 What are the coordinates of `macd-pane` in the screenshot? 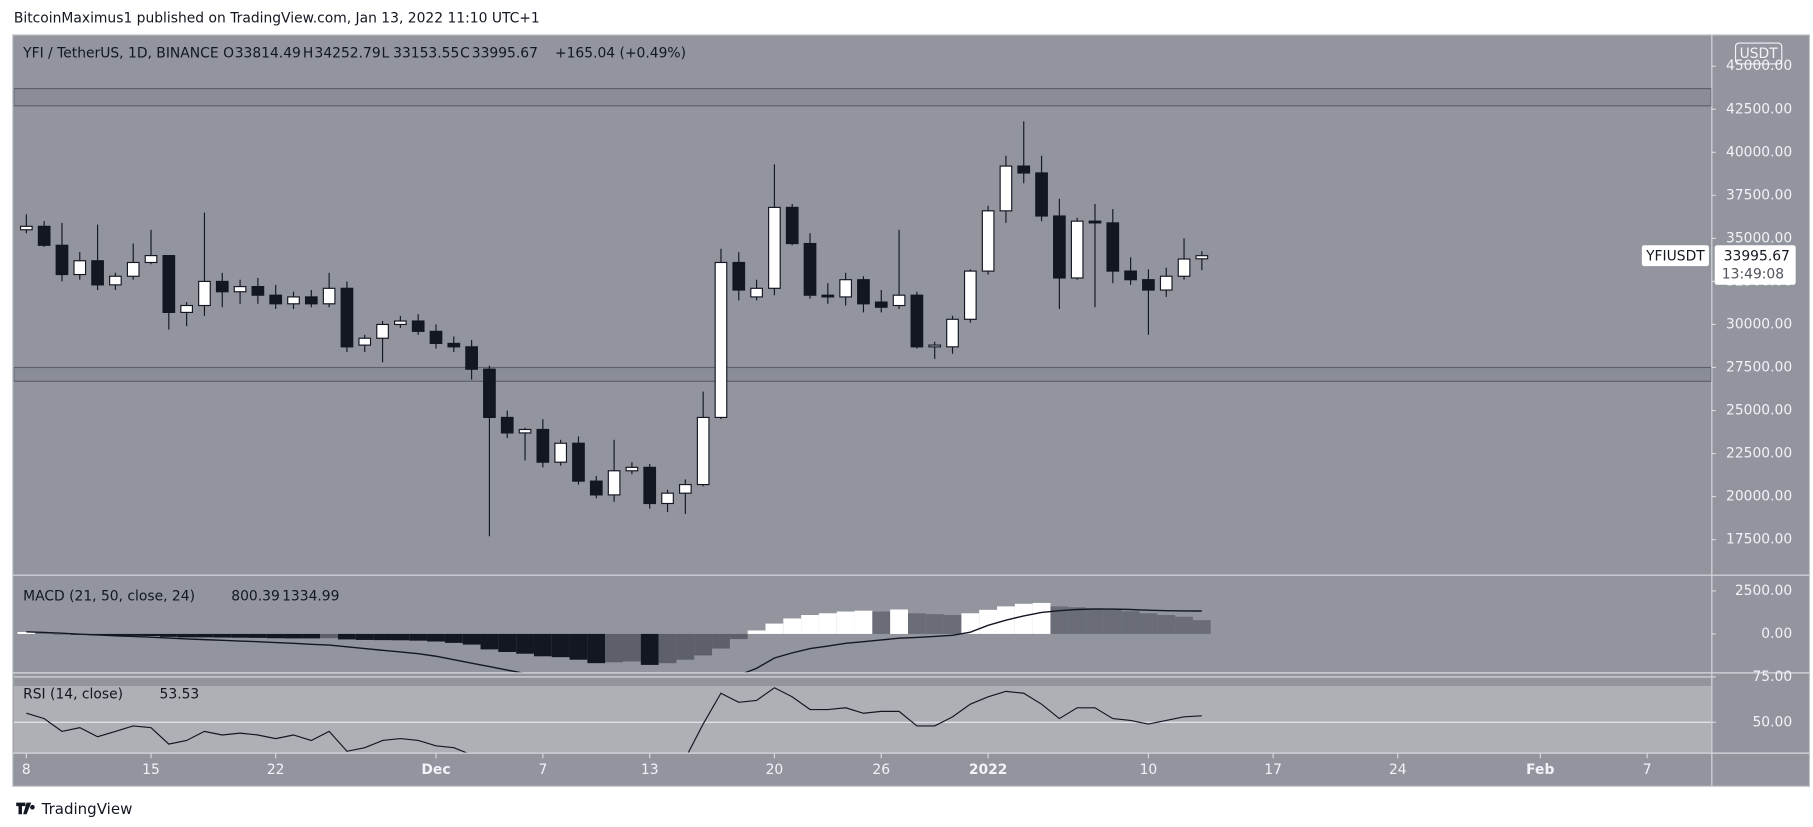 It's located at (614, 637).